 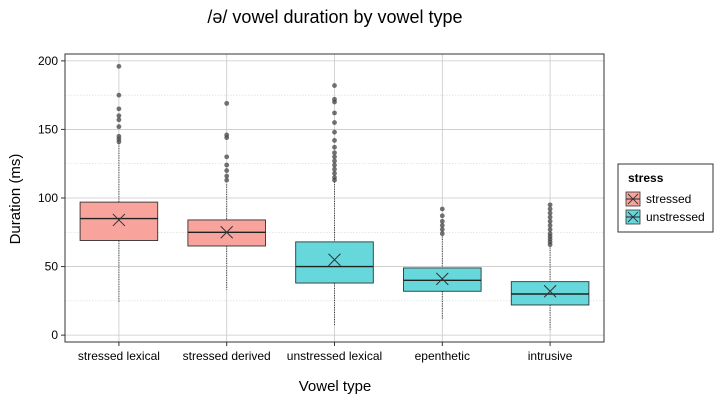 What do you see at coordinates (15, 199) in the screenshot?
I see `y-axis-title: Duration (ms)` at bounding box center [15, 199].